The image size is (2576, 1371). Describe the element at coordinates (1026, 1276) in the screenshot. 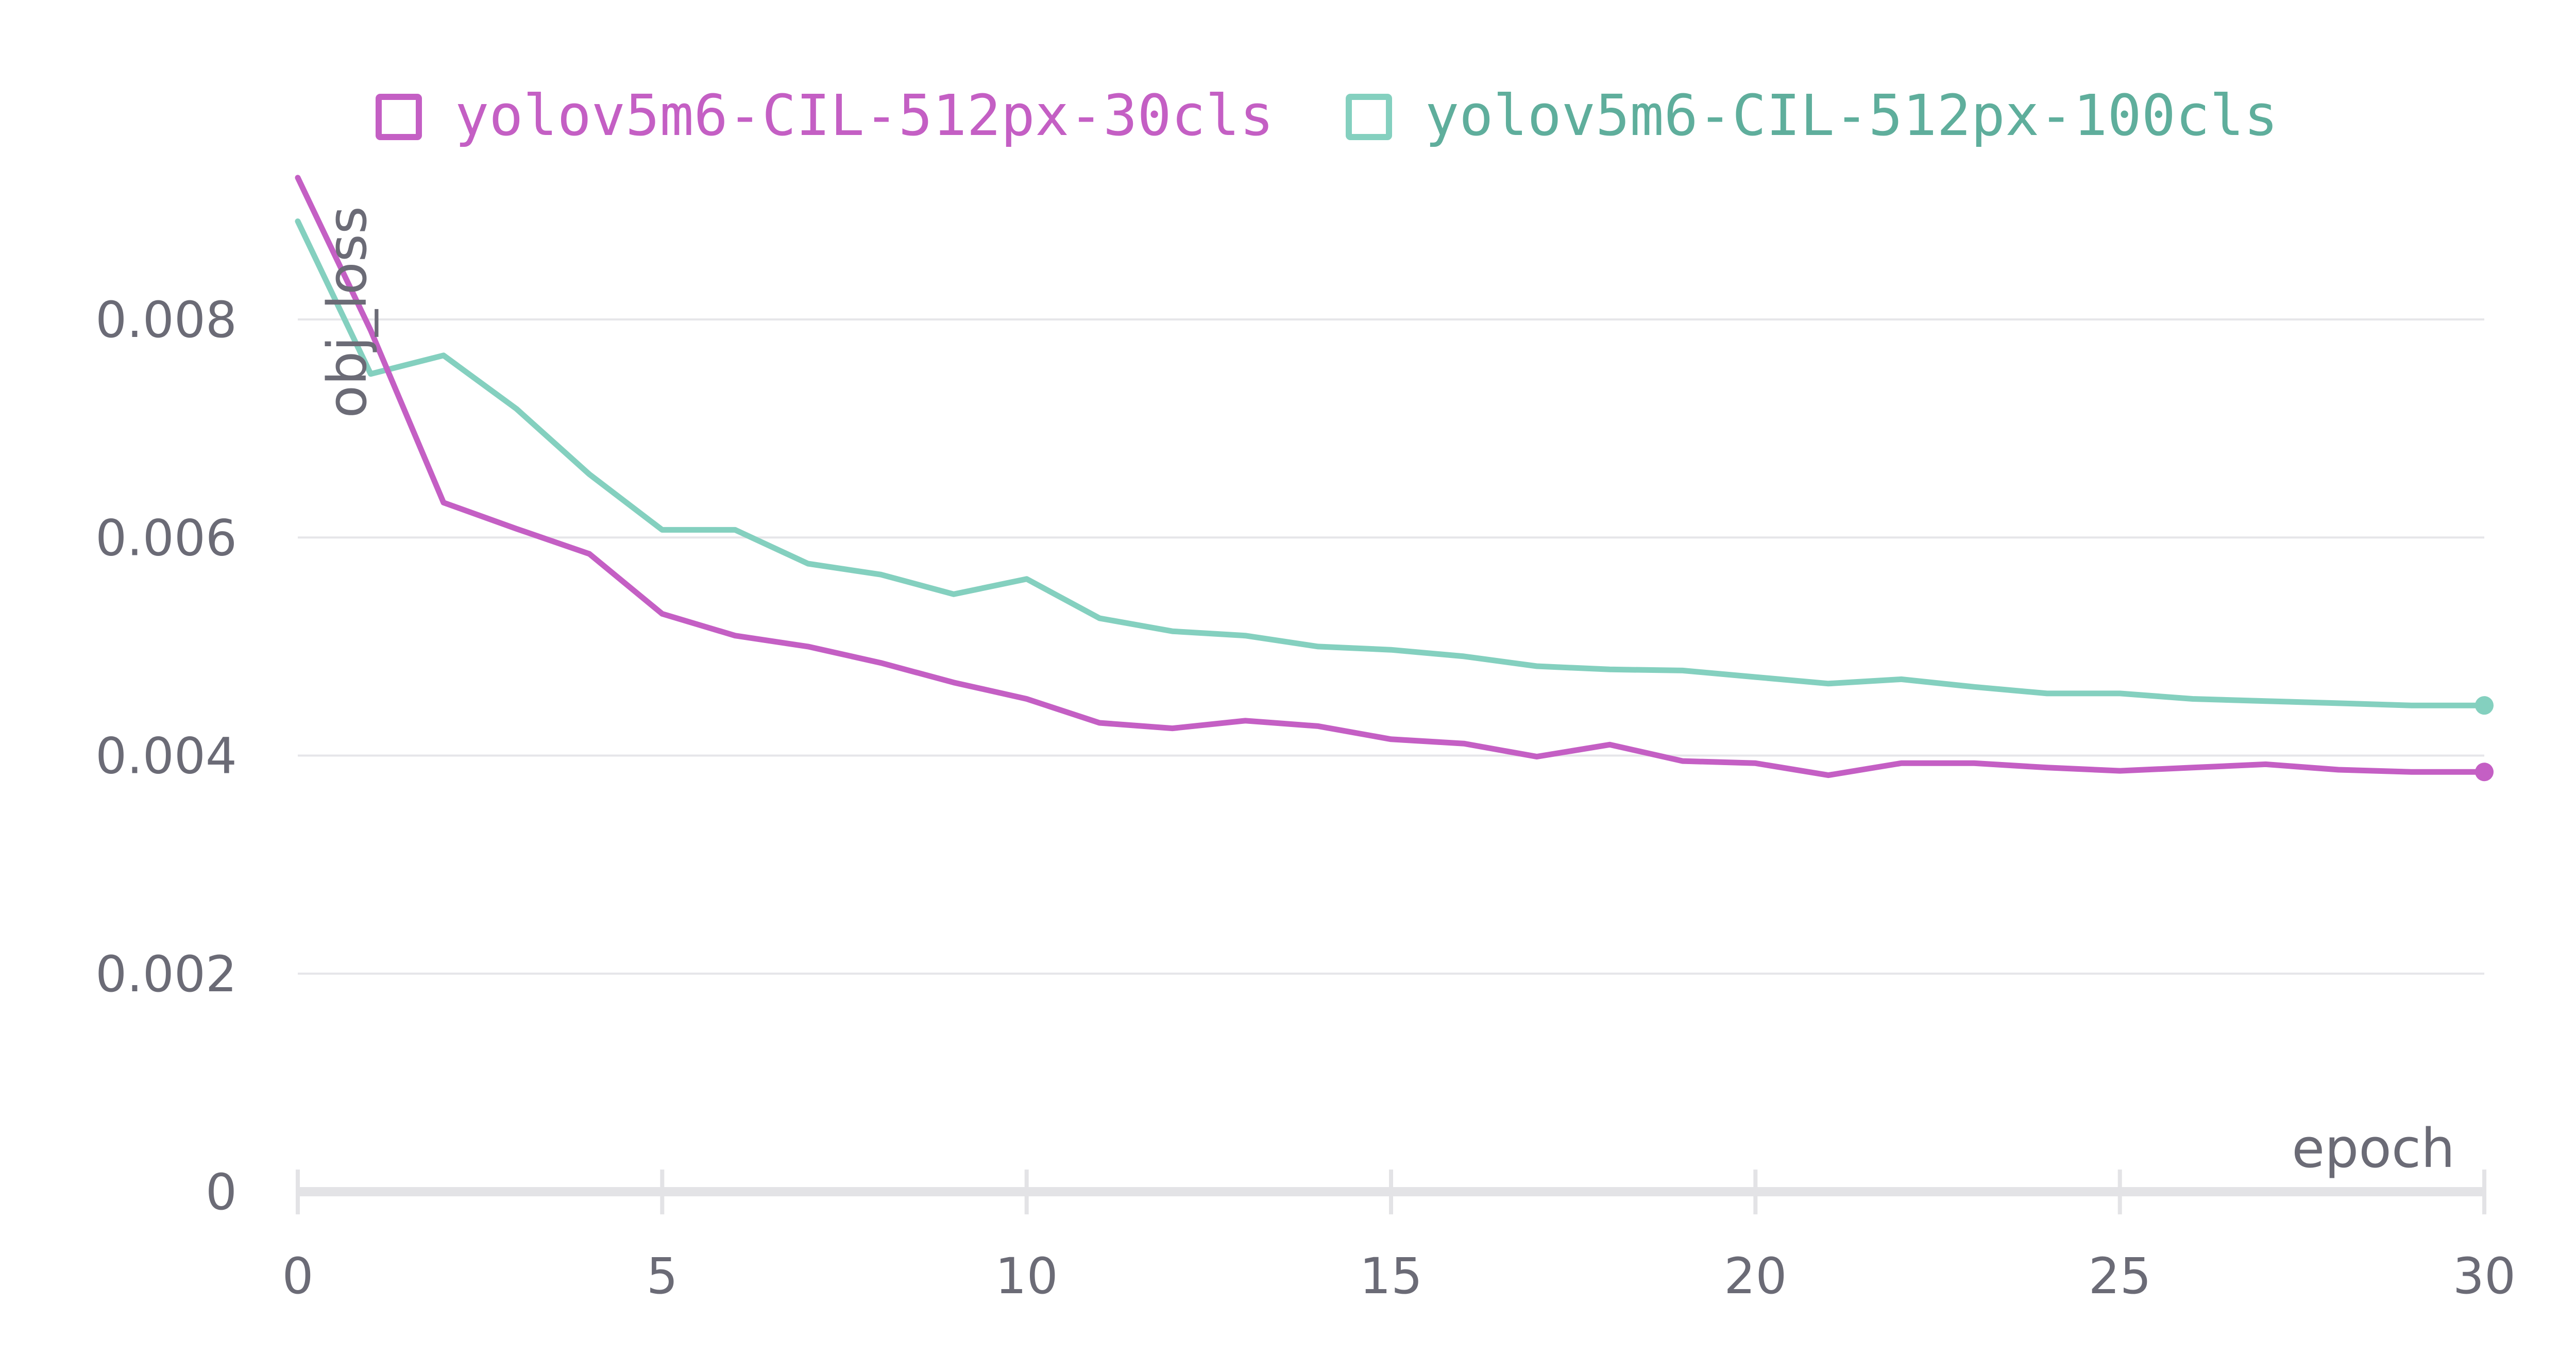

I see `x-tick-label: 10` at that location.